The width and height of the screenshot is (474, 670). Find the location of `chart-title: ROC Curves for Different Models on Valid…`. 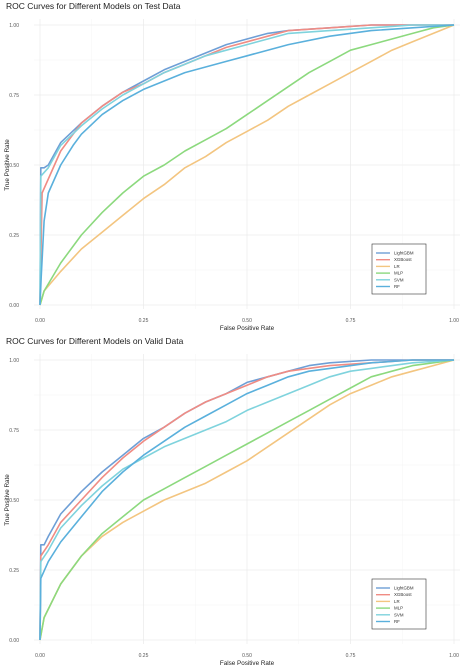

chart-title: ROC Curves for Different Models on Valid… is located at coordinates (95, 341).